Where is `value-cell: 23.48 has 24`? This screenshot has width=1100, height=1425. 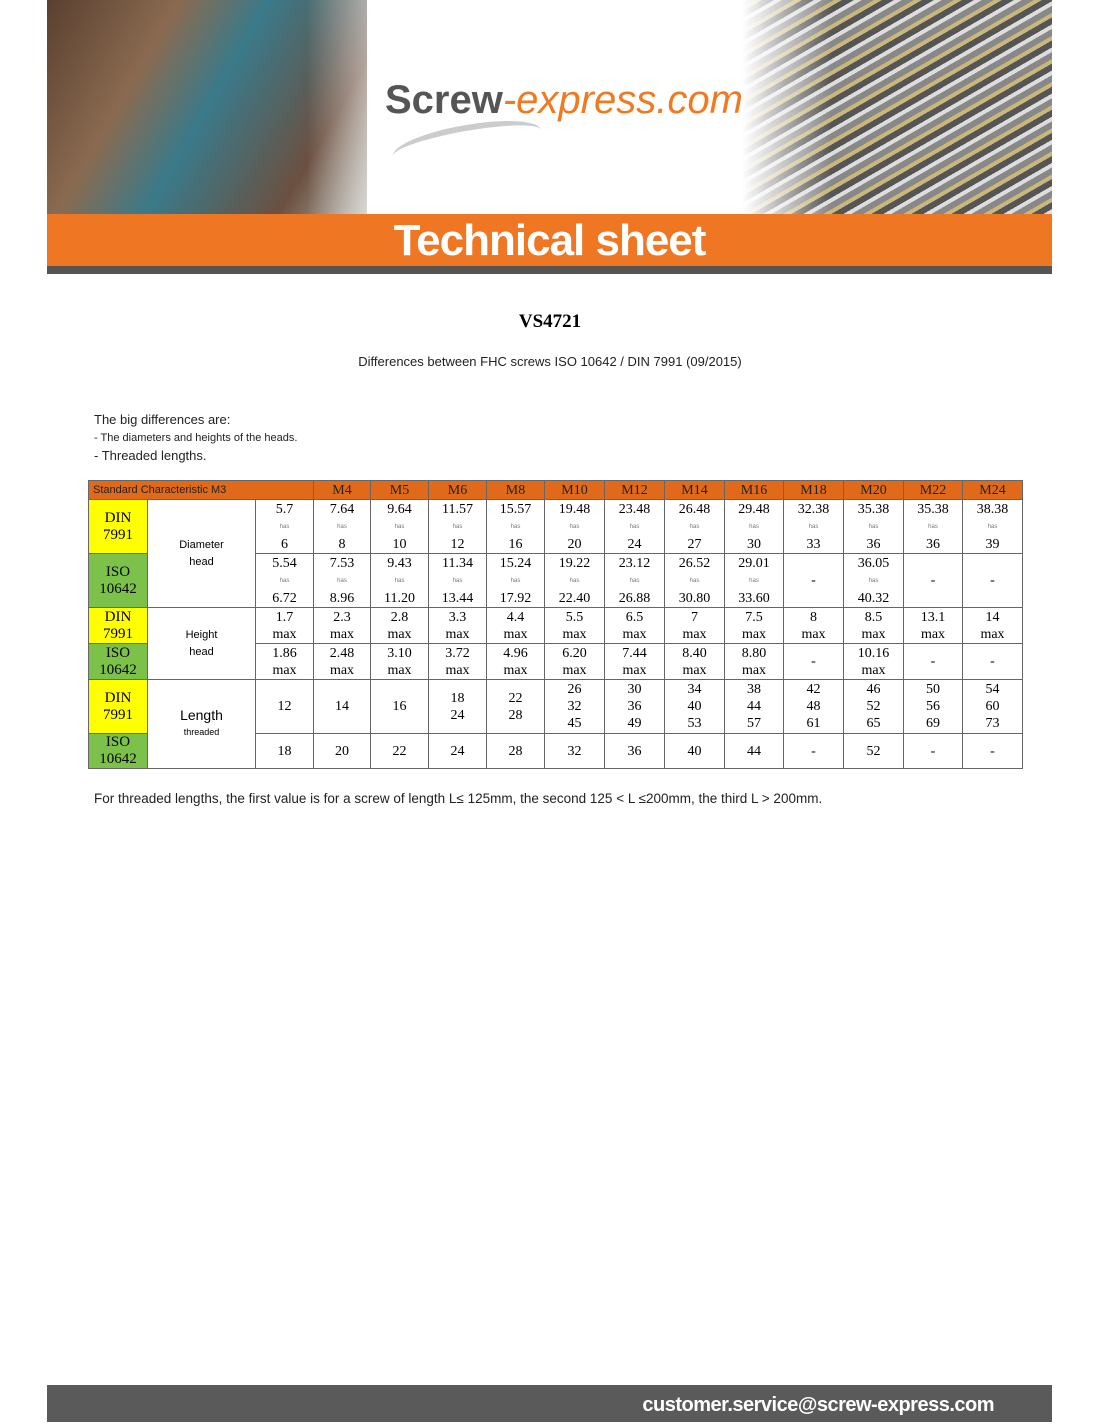 value-cell: 23.48 has 24 is located at coordinates (634, 526).